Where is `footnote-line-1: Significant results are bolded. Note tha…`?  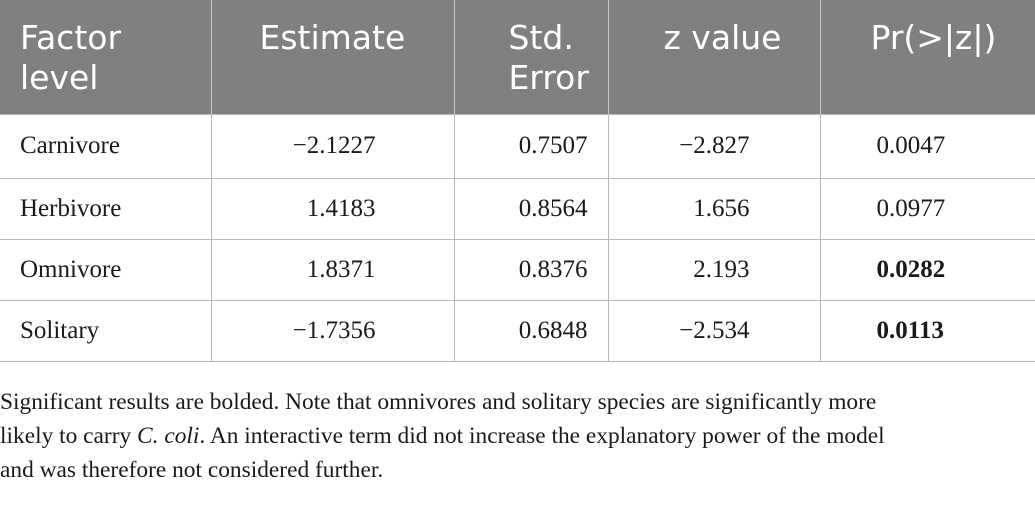
footnote-line-1: Significant results are bolded. Note tha… is located at coordinates (438, 402).